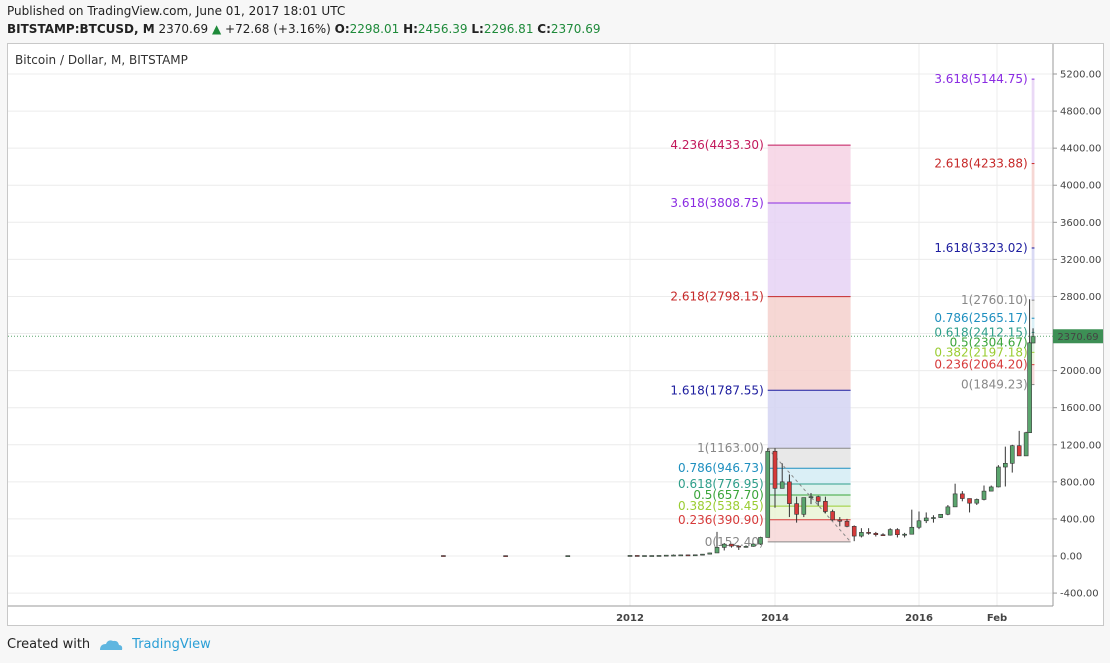  What do you see at coordinates (775, 618) in the screenshot?
I see `x-tick-label: 2014` at bounding box center [775, 618].